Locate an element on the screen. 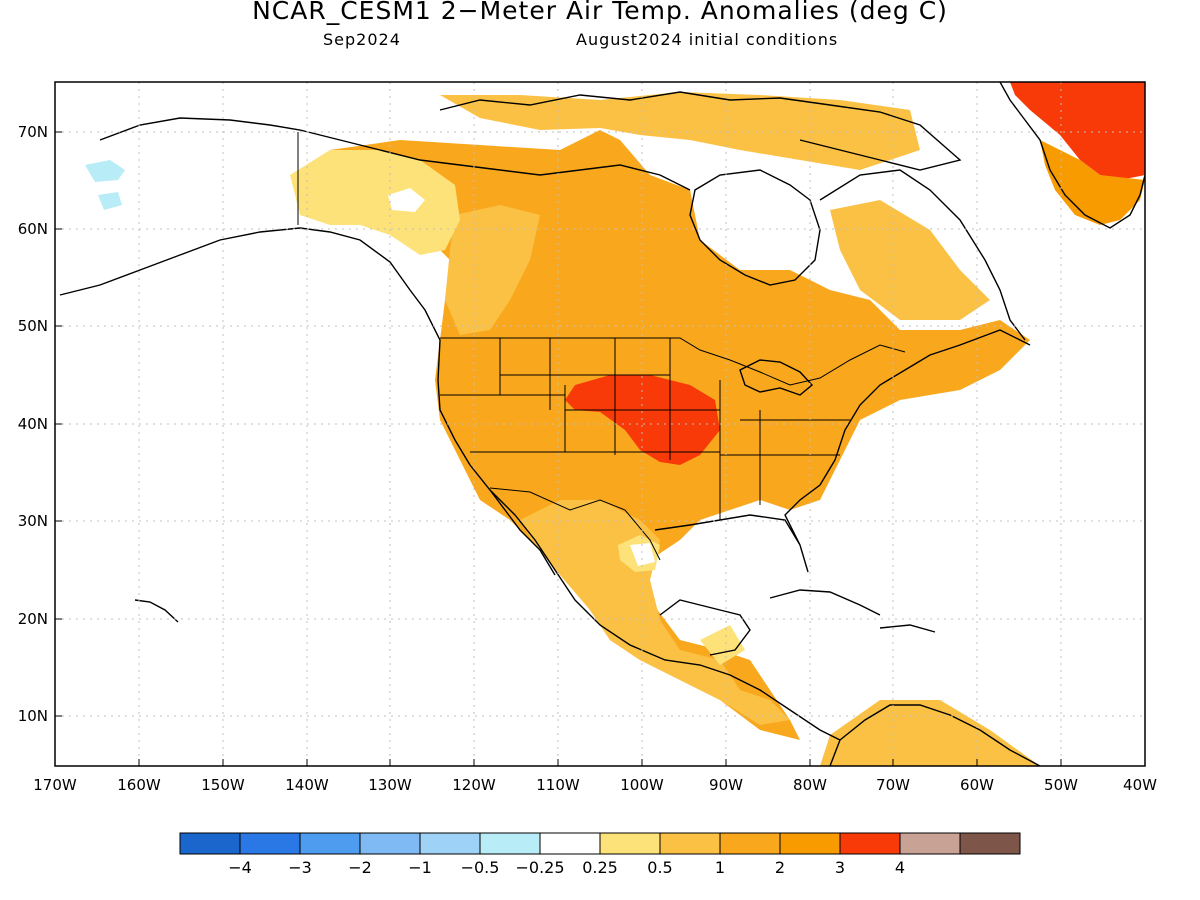 The height and width of the screenshot is (900, 1200). lat-label: 60N is located at coordinates (33, 229).